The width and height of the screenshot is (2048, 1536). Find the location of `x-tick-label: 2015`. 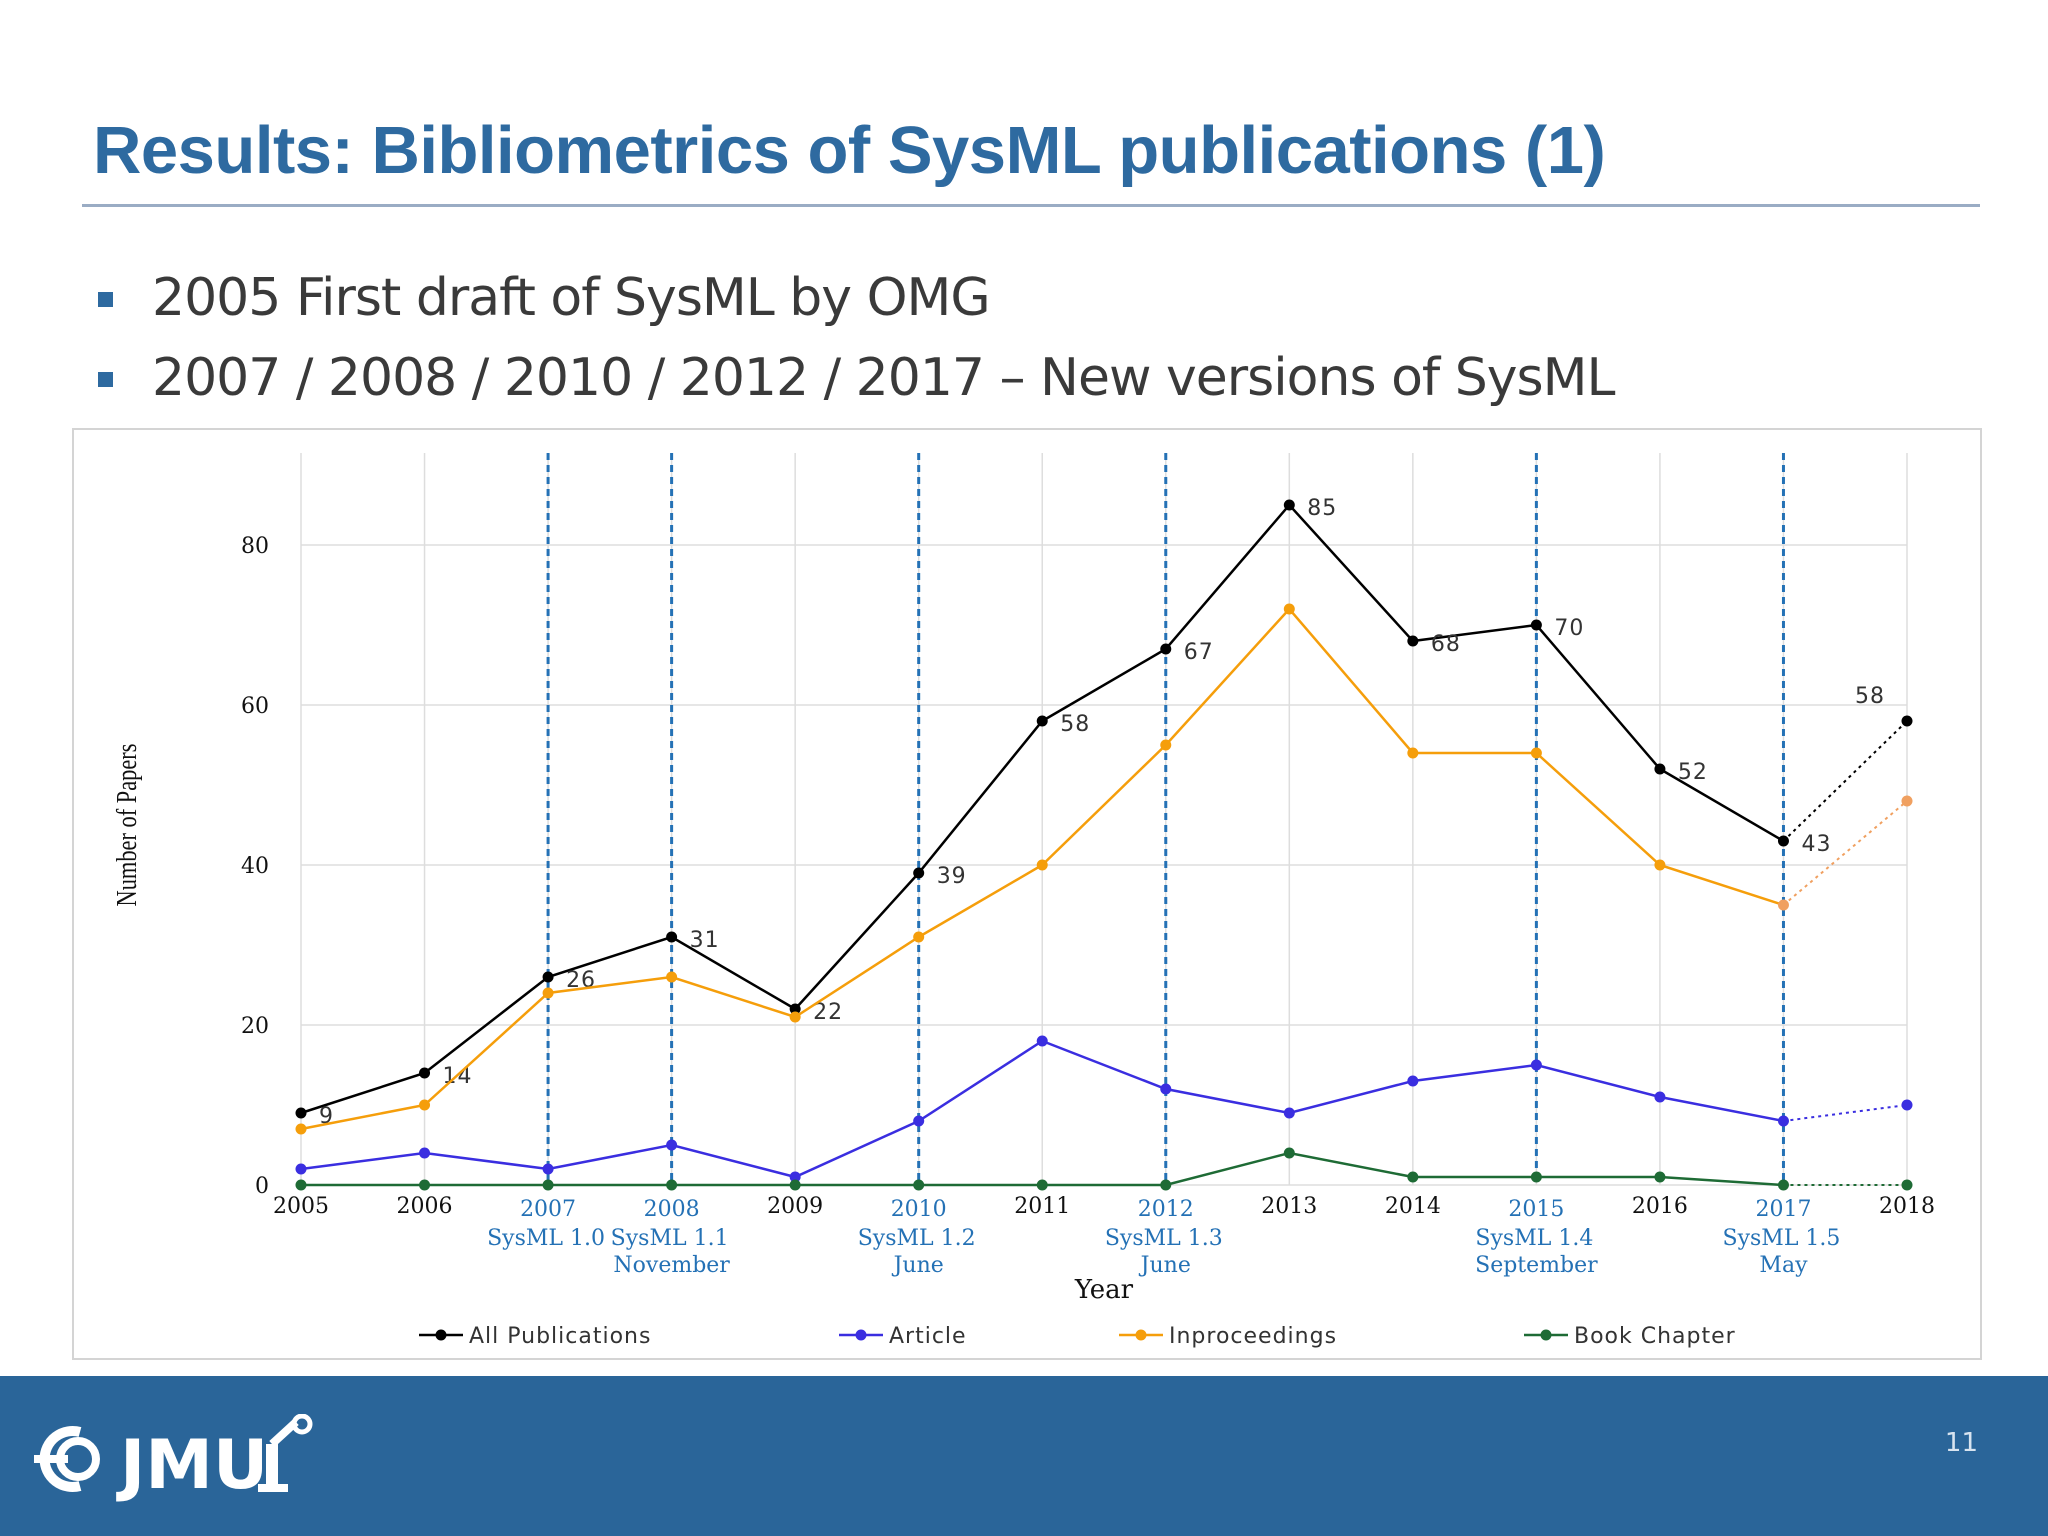

x-tick-label: 2015 is located at coordinates (1536, 1209).